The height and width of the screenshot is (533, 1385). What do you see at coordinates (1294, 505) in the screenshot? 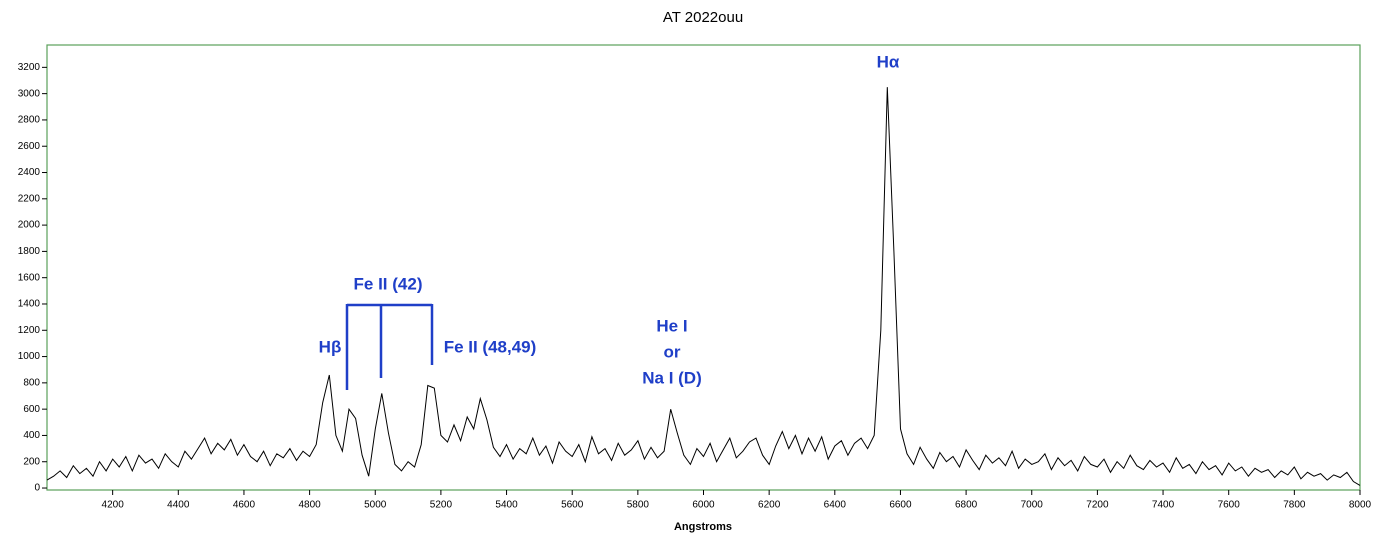
I see `x-tick-label: 7800` at bounding box center [1294, 505].